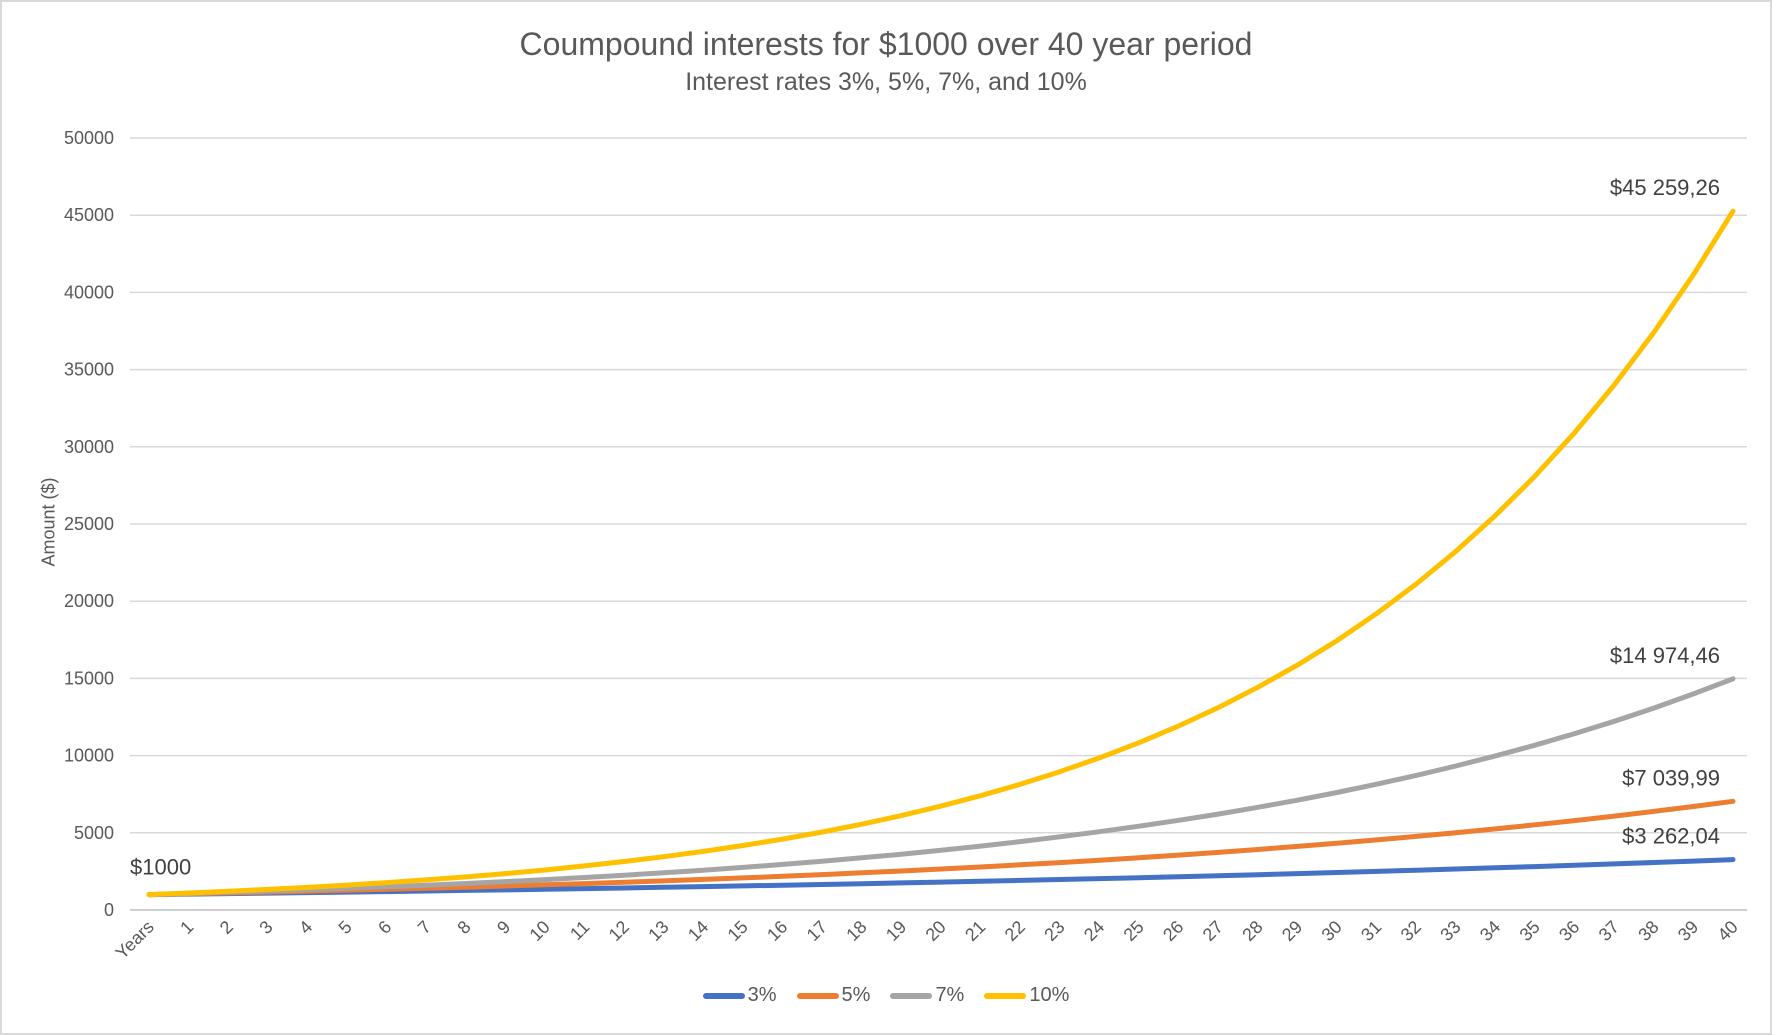  I want to click on x-tick-label: 16, so click(777, 931).